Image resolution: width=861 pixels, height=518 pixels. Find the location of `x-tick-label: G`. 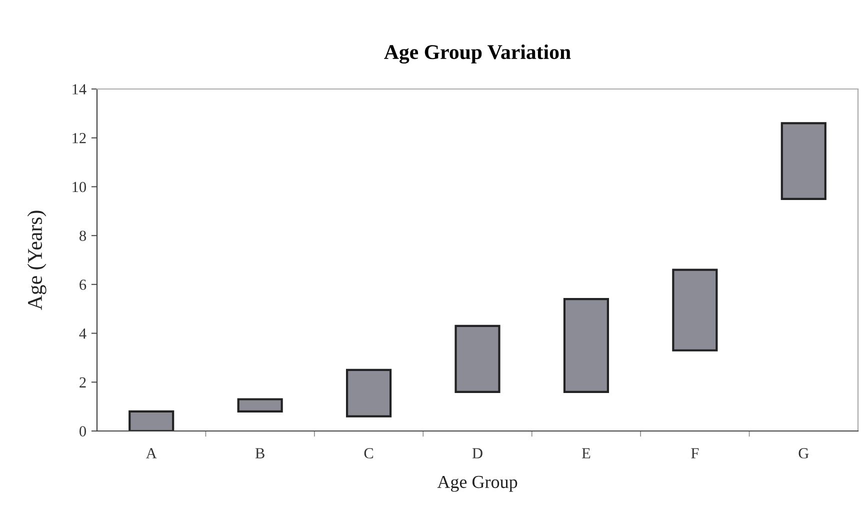

x-tick-label: G is located at coordinates (803, 453).